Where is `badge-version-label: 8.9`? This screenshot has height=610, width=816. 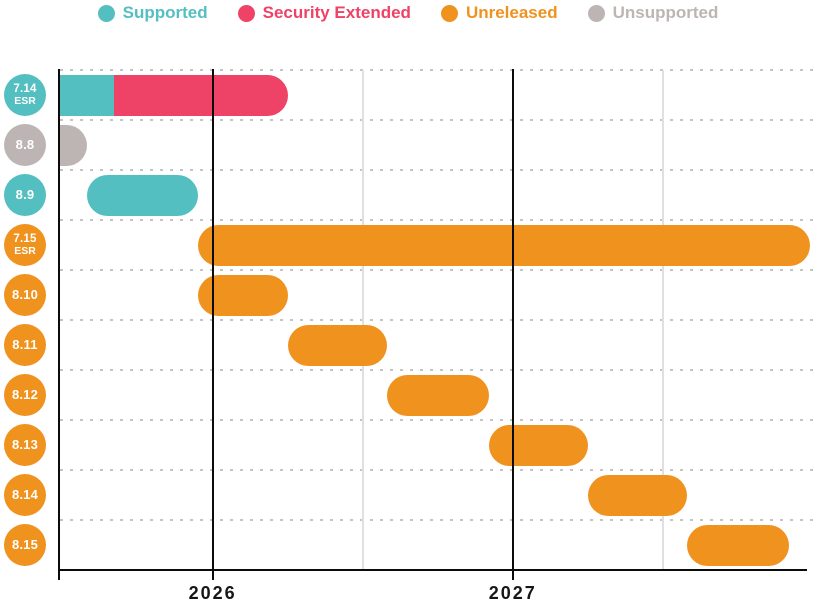
badge-version-label: 8.9 is located at coordinates (25, 194).